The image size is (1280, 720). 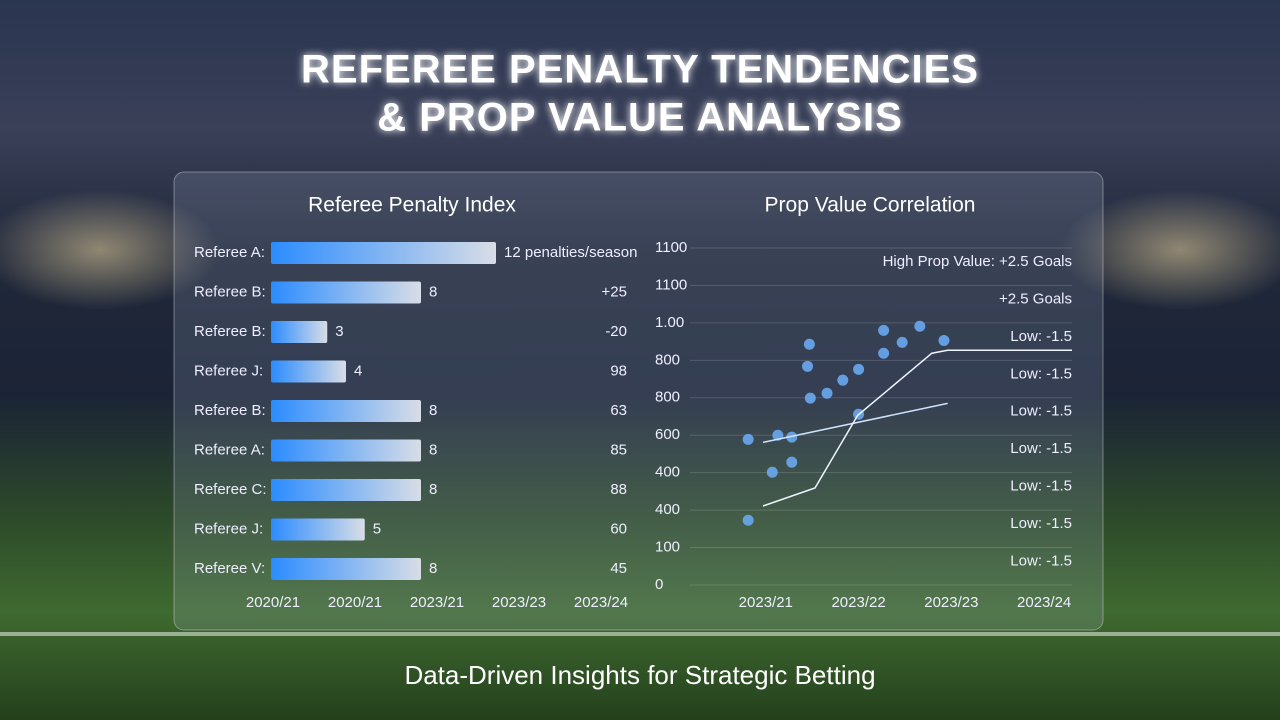 I want to click on x-tick-label: 2023/21, so click(x=766, y=602).